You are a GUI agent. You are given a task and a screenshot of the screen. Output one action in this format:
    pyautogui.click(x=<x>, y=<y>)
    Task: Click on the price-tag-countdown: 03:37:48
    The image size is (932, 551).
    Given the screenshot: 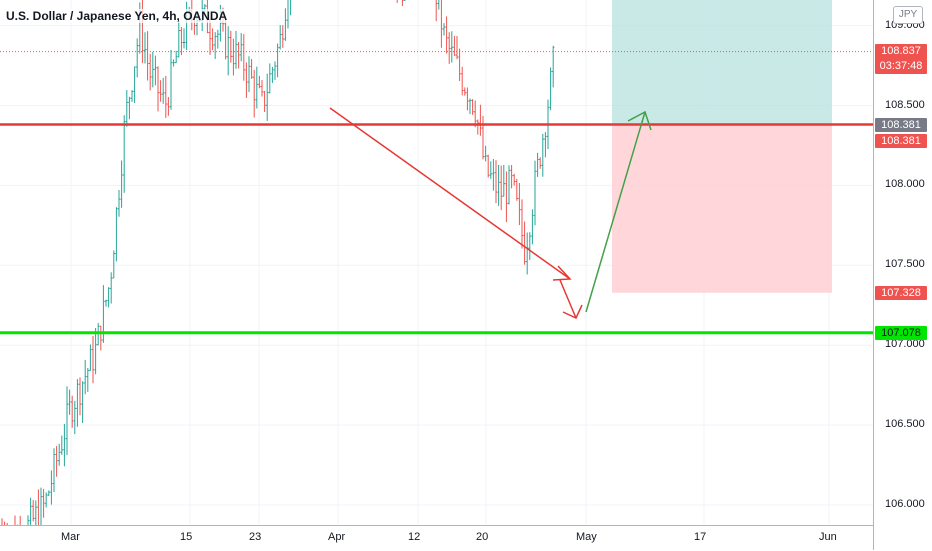 What is the action you would take?
    pyautogui.click(x=901, y=65)
    